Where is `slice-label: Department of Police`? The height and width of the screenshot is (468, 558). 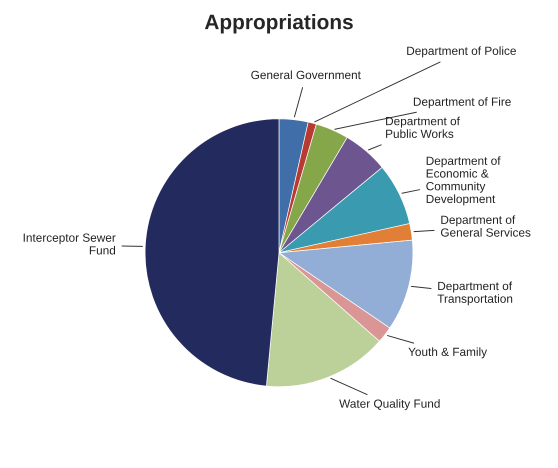
slice-label: Department of Police is located at coordinates (461, 52).